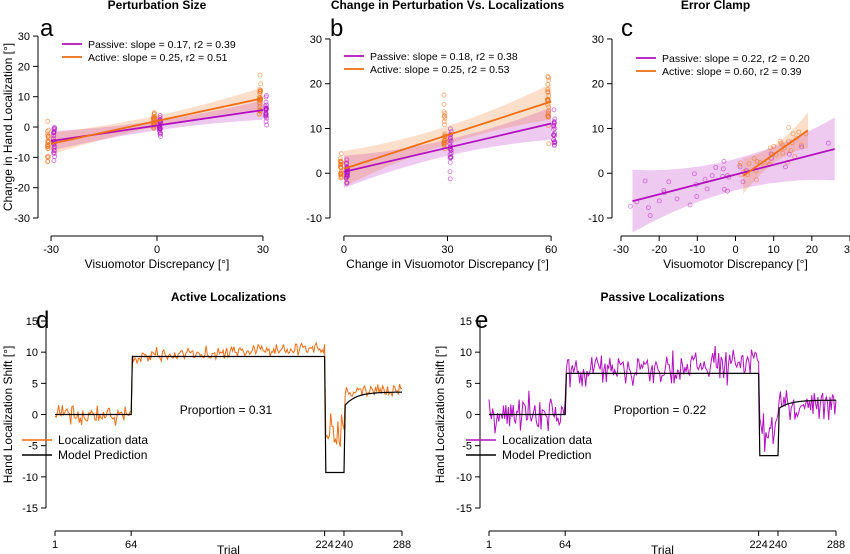 This screenshot has width=850, height=554. What do you see at coordinates (157, 6) in the screenshot?
I see `chart-title: Perturbation Size` at bounding box center [157, 6].